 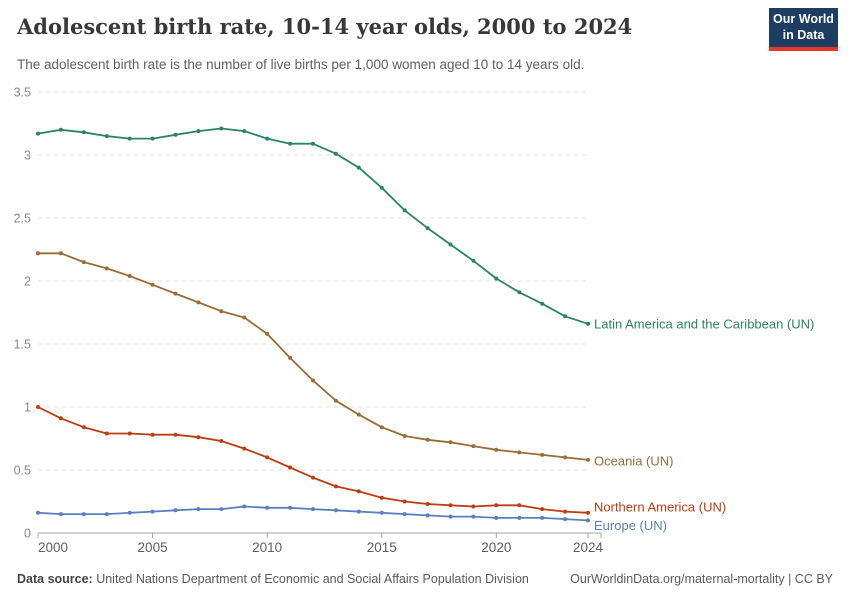 I want to click on data-point-europe-un-2015, so click(x=381, y=512).